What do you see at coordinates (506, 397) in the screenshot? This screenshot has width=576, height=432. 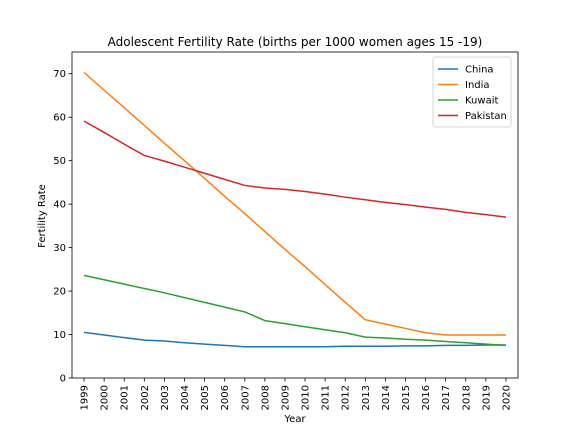 I see `x-tick-label: 2020` at bounding box center [506, 397].